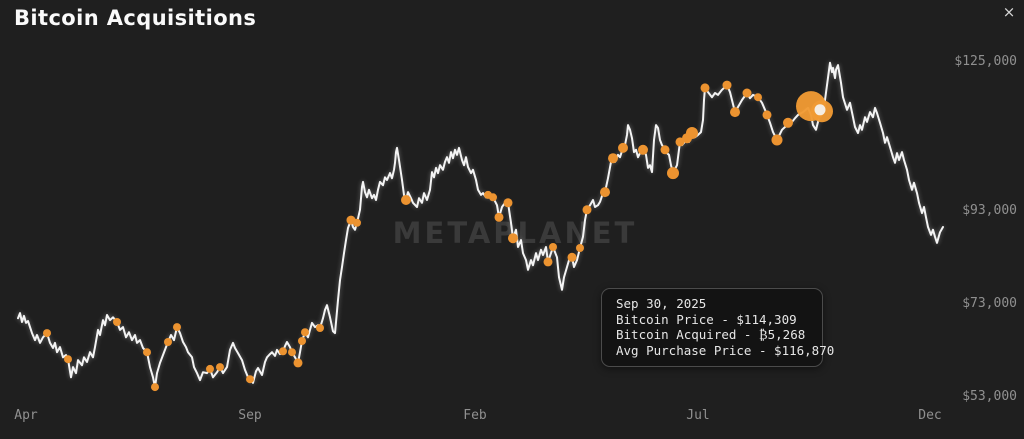 The width and height of the screenshot is (1024, 439). Describe the element at coordinates (985, 61) in the screenshot. I see `y-axis-label: $125,000` at that location.